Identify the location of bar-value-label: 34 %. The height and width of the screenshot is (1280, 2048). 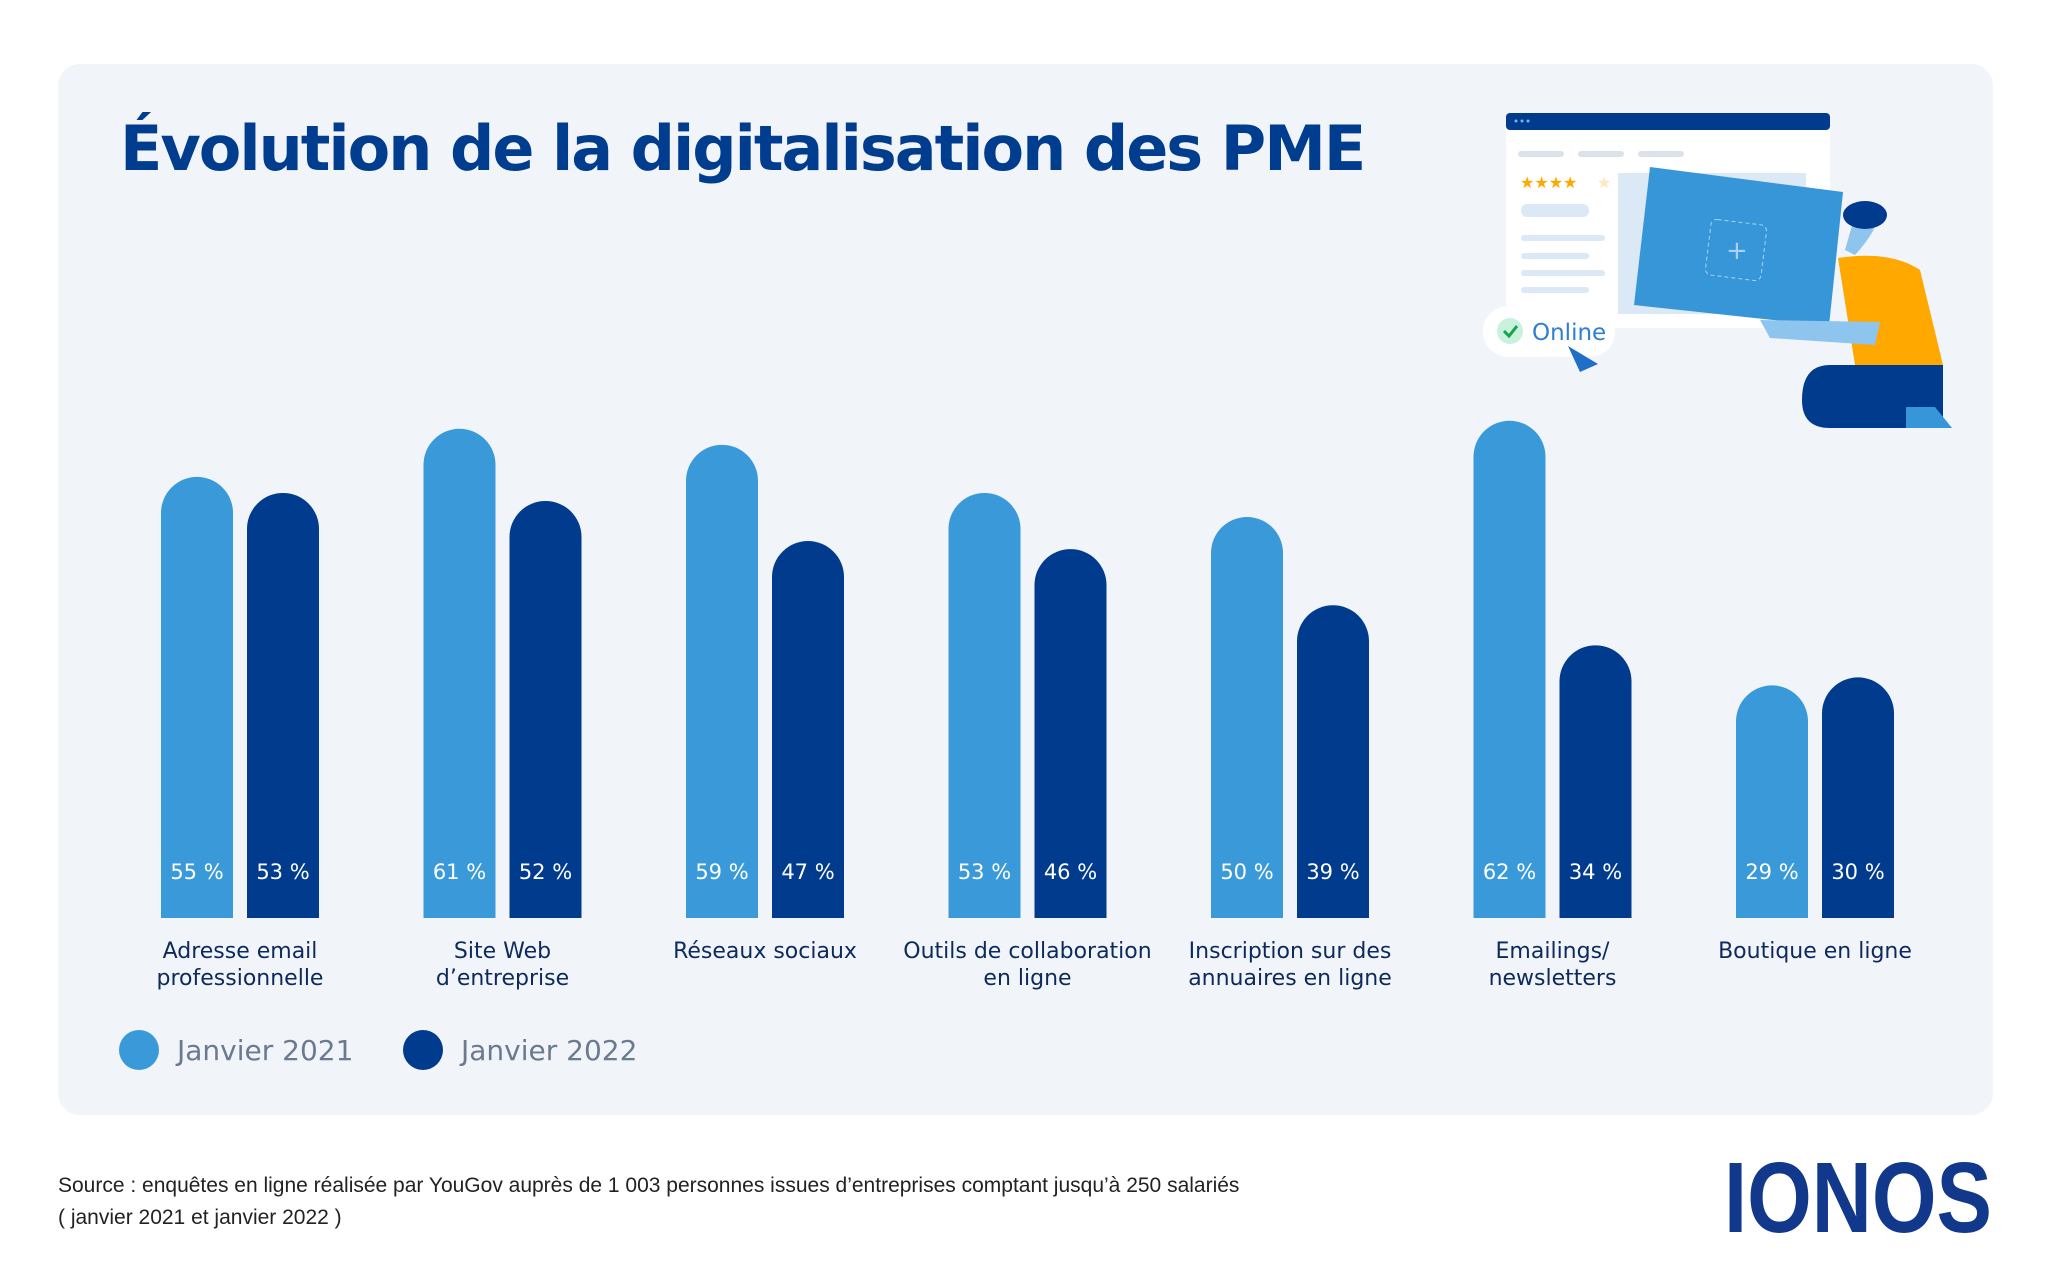
(1595, 872).